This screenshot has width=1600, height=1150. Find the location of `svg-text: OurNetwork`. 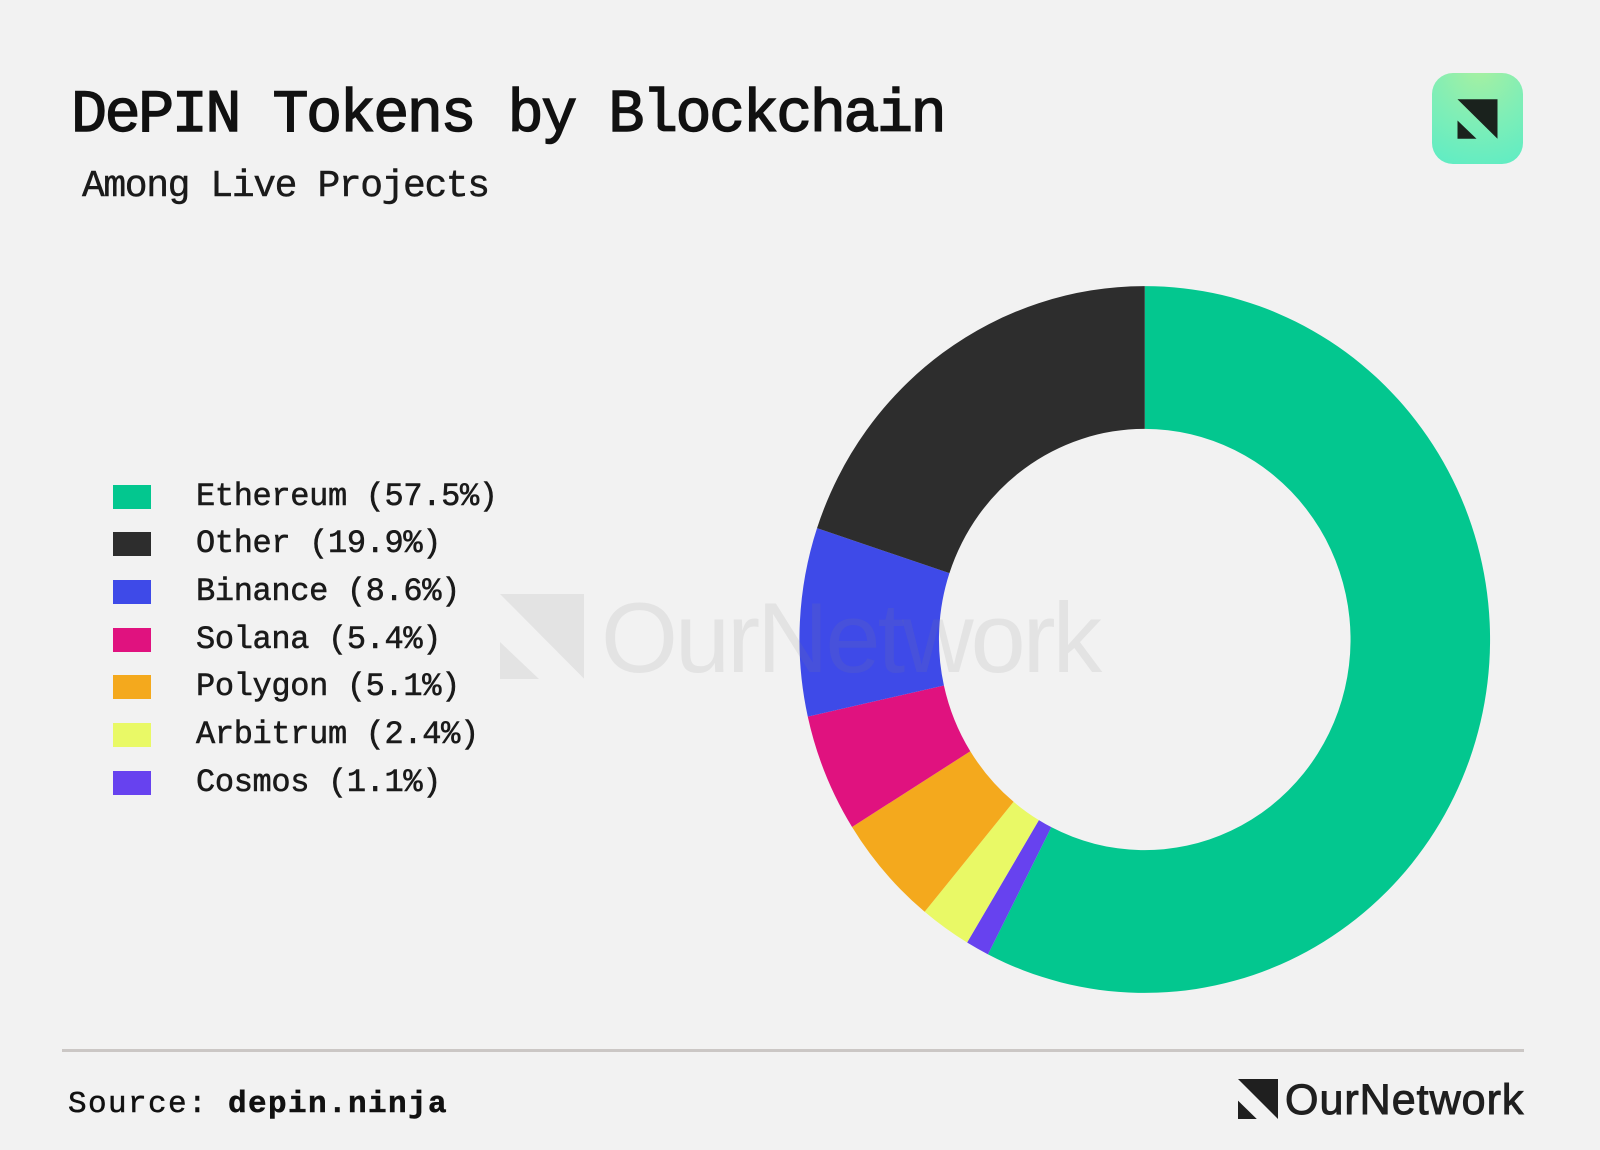

svg-text: OurNetwork is located at coordinates (852, 637).